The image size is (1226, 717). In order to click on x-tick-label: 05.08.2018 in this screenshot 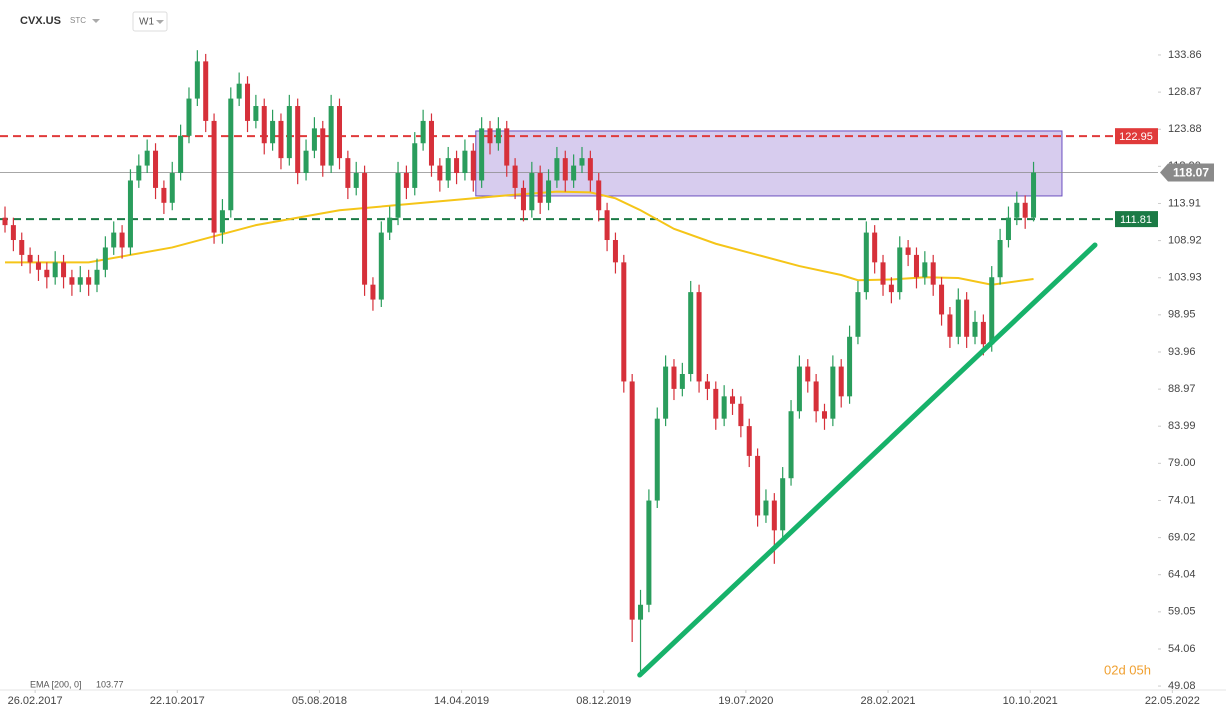, I will do `click(319, 701)`.